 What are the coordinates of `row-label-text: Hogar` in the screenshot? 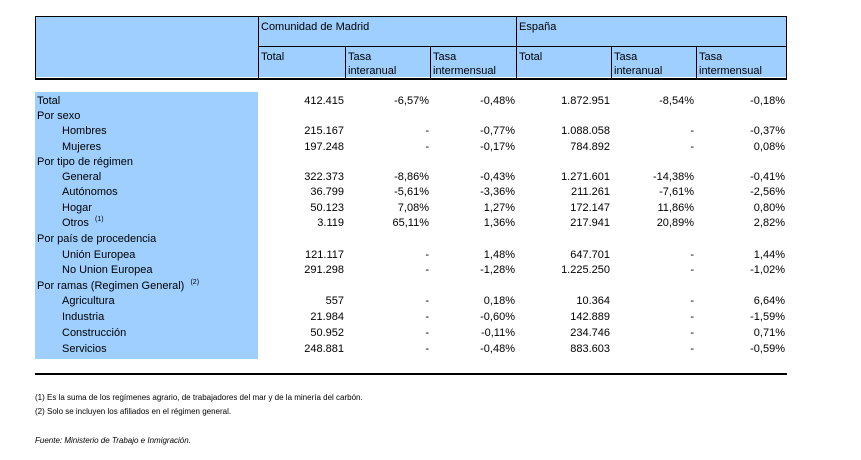 It's located at (77, 208).